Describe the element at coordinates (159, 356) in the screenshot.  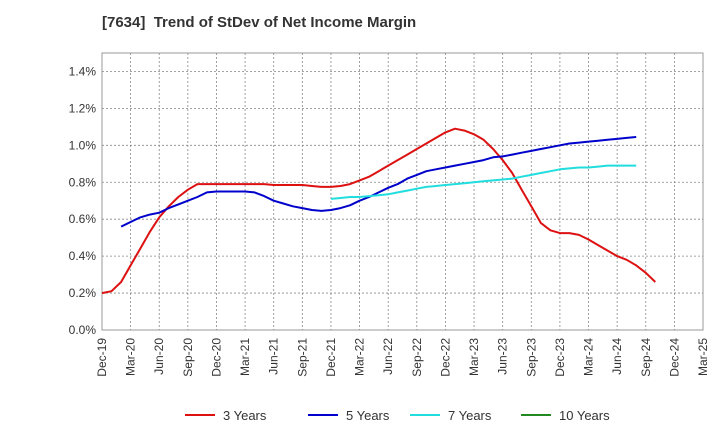
I see `x-tick-label: Jun-20` at that location.